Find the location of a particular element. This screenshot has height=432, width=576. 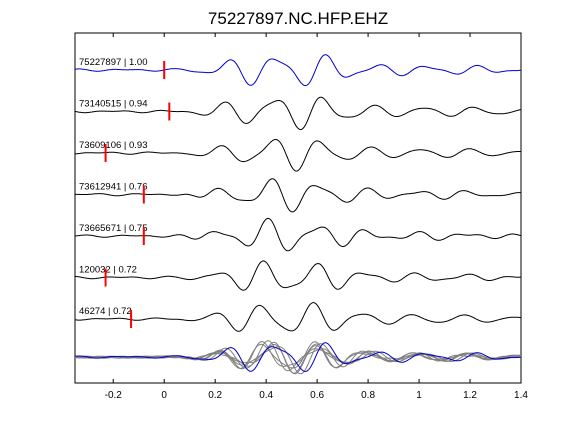

trace-label: 73609106 | 0.93 is located at coordinates (113, 145).